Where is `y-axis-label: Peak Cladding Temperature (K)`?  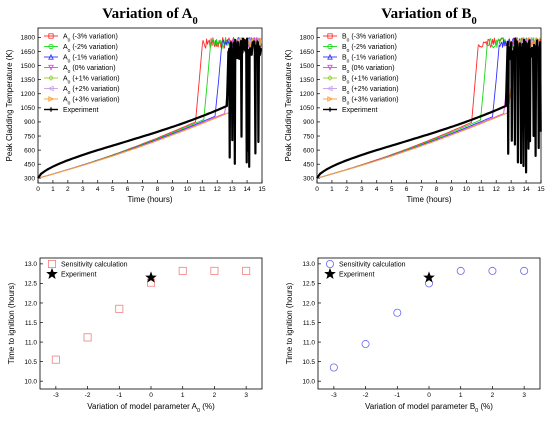 y-axis-label: Peak Cladding Temperature (K) is located at coordinates (9, 105).